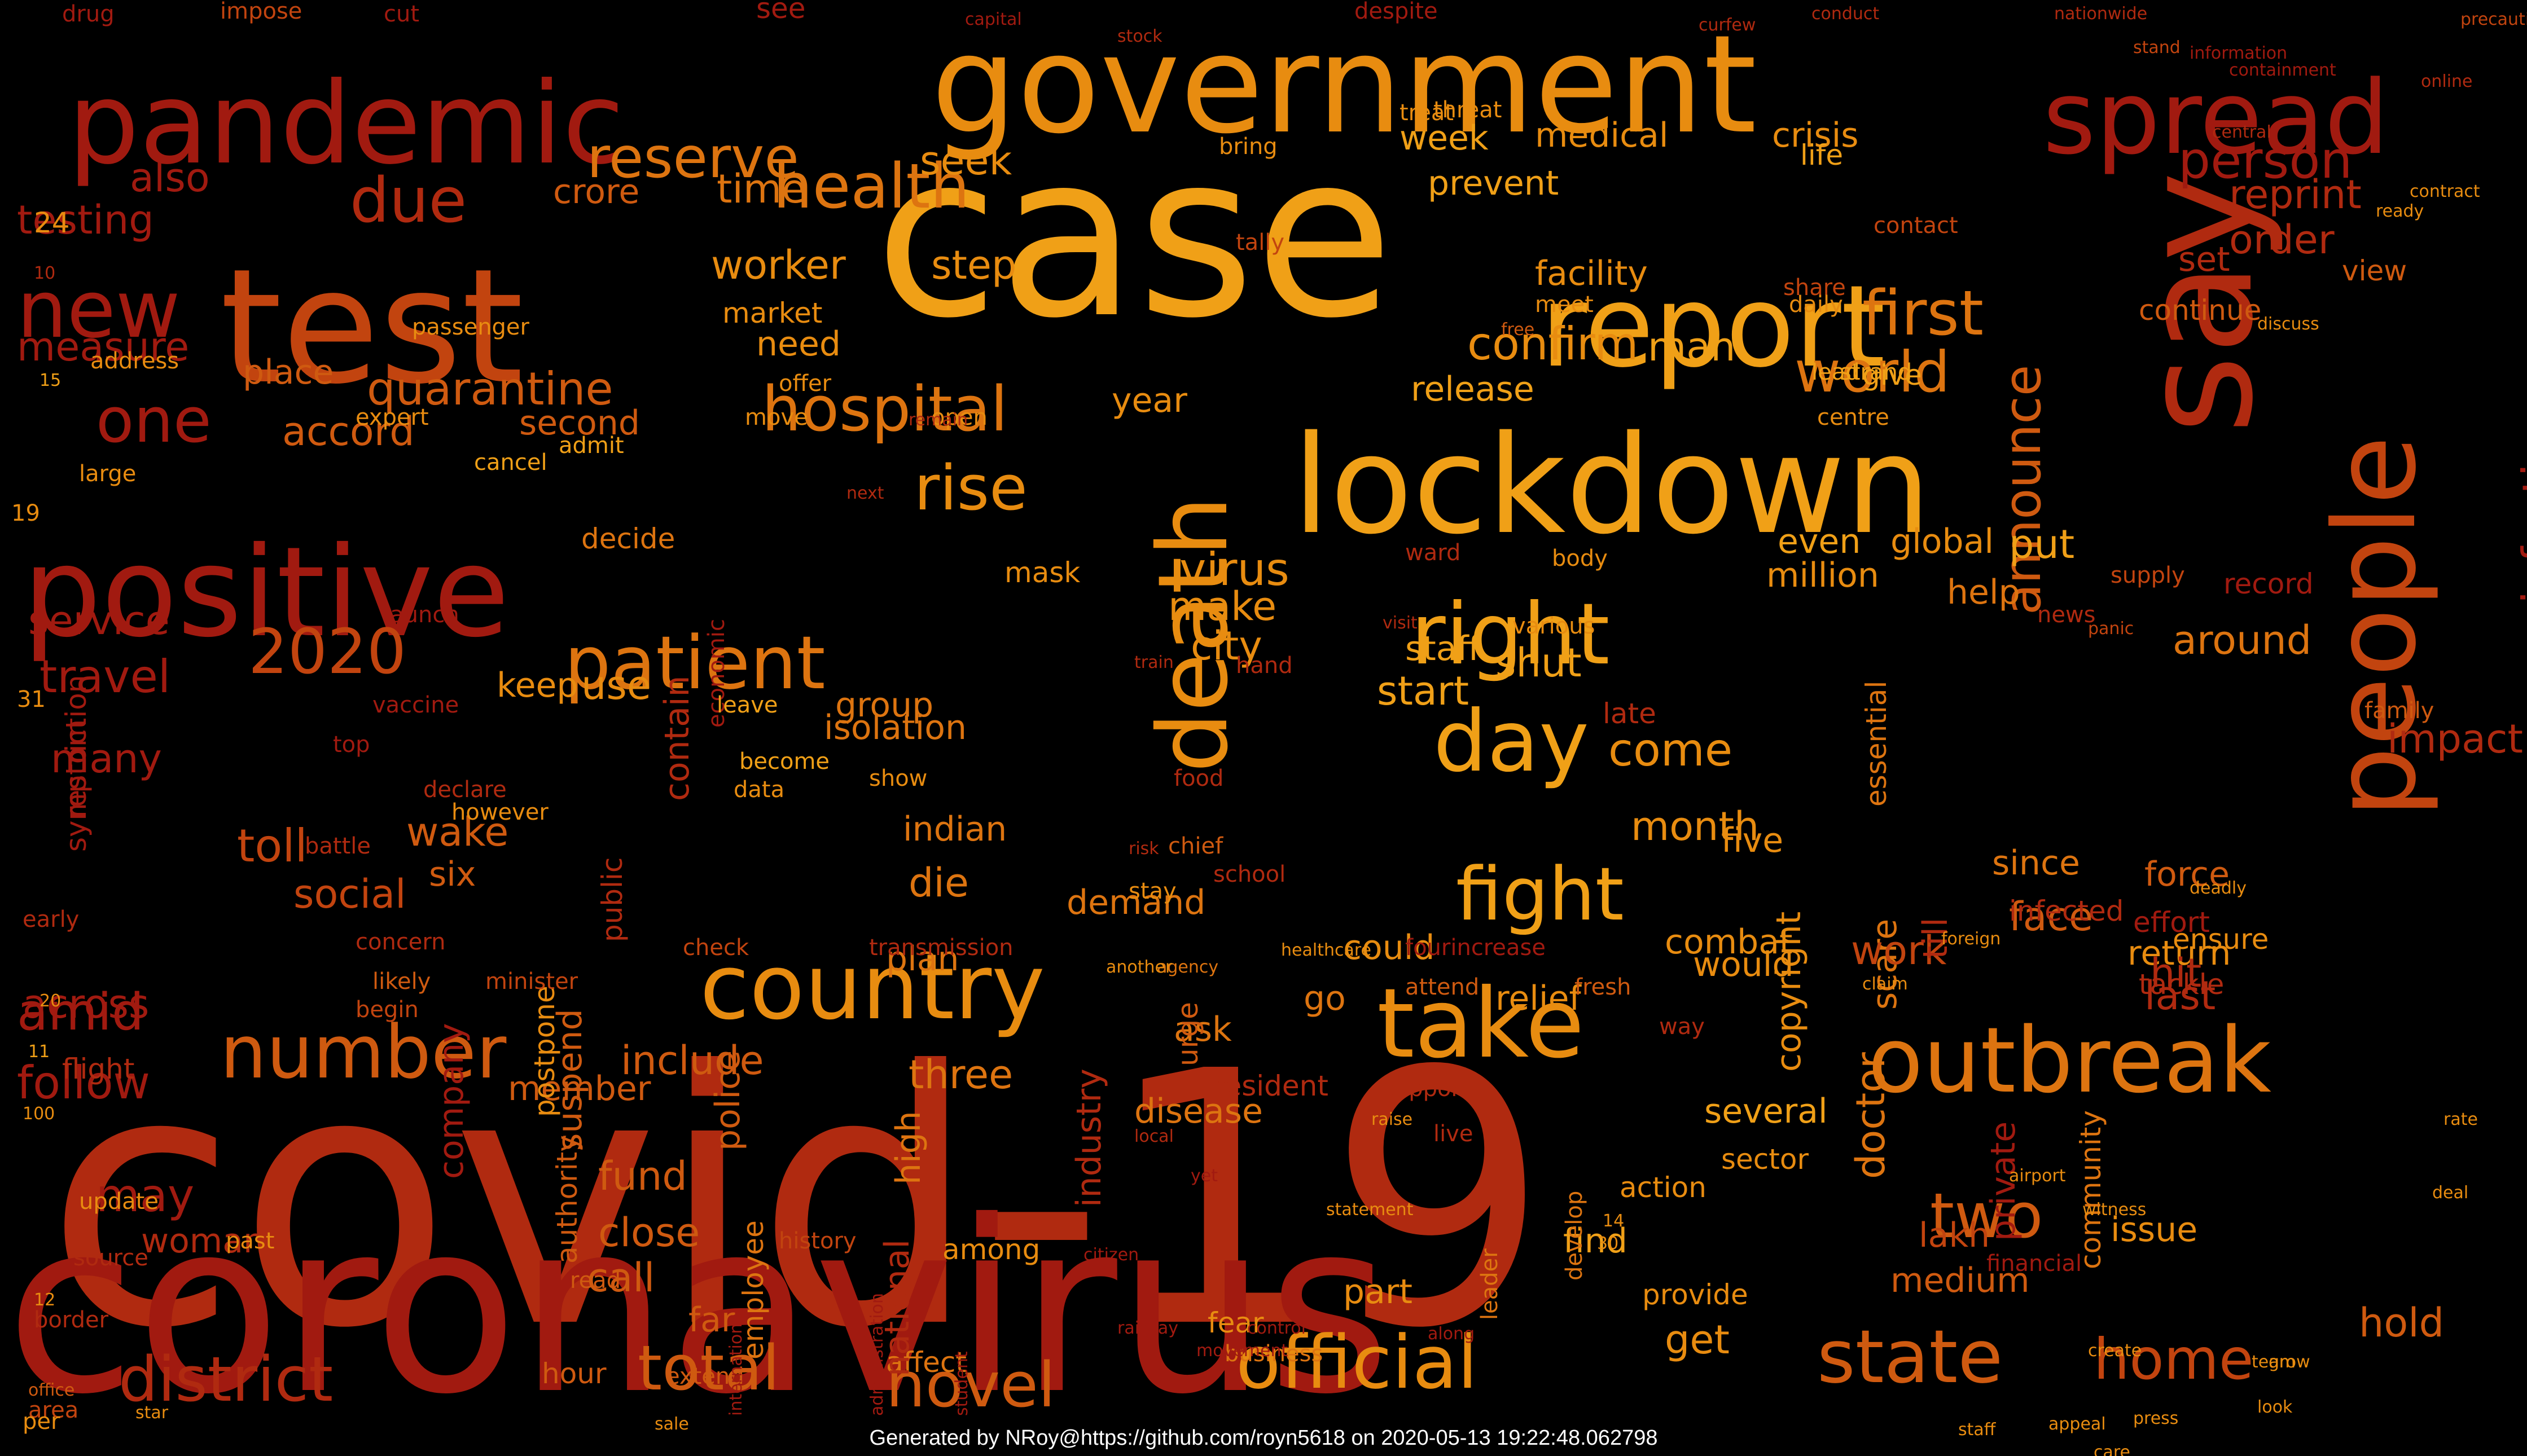 The image size is (2527, 1456). What do you see at coordinates (962, 1383) in the screenshot?
I see `cloud-word: student` at bounding box center [962, 1383].